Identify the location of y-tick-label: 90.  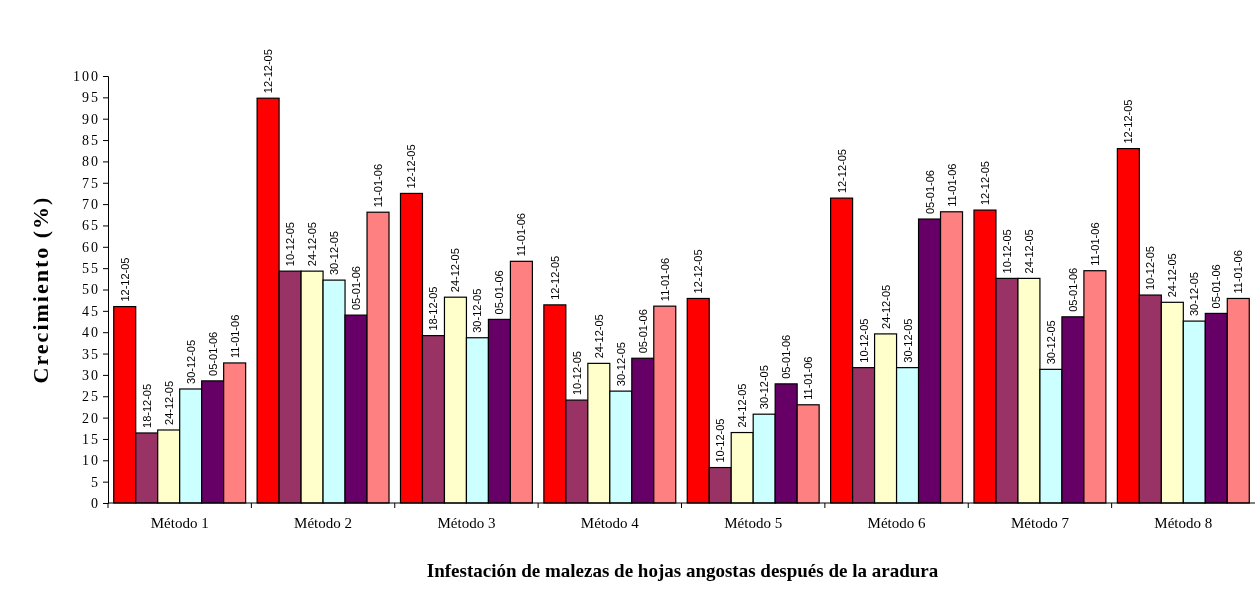
(91, 119).